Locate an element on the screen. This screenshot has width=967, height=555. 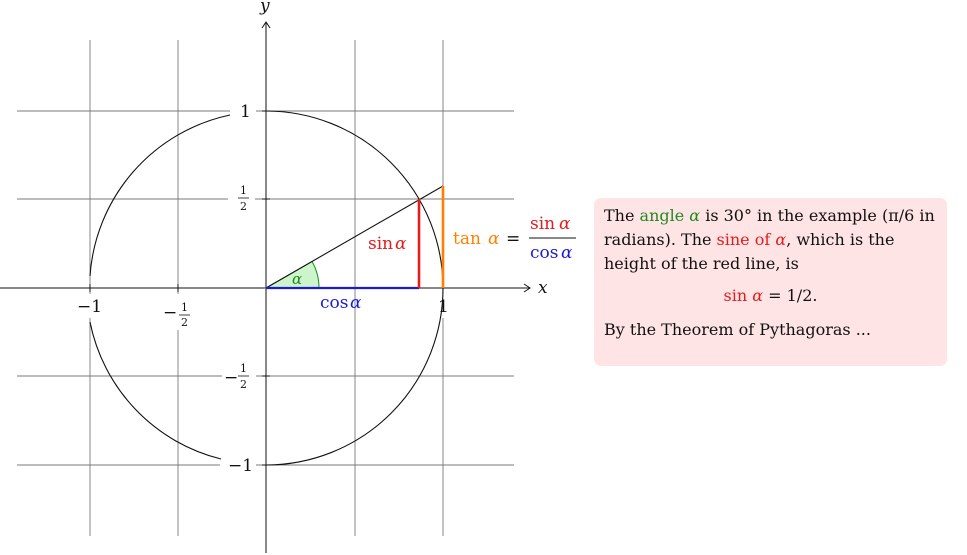
y-tick-half: 1 2 is located at coordinates (243, 198).